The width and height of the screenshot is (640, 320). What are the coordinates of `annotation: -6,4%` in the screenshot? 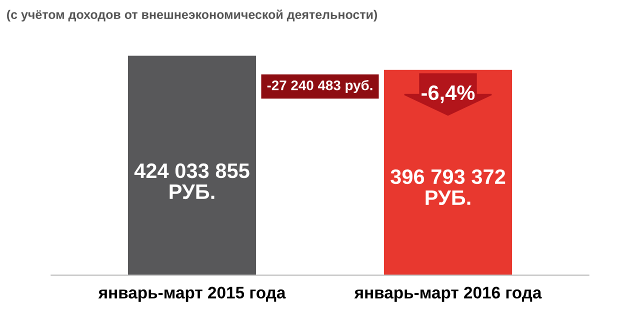 It's located at (448, 94).